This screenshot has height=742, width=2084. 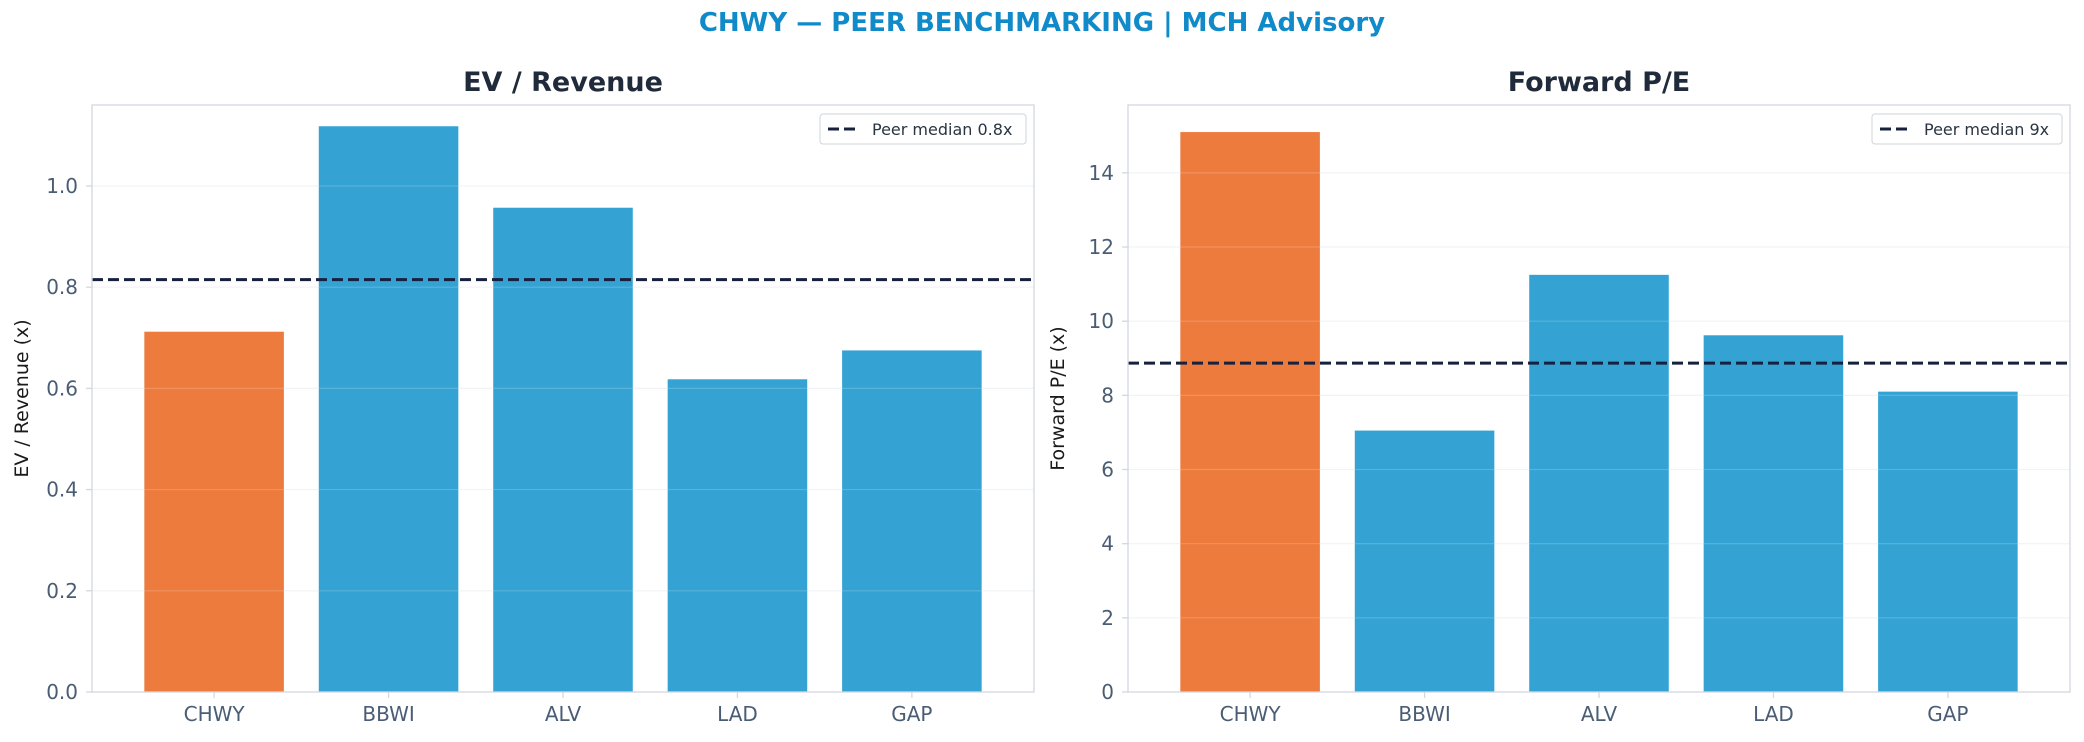 What do you see at coordinates (62, 692) in the screenshot?
I see `y-tick-label: 0.0` at bounding box center [62, 692].